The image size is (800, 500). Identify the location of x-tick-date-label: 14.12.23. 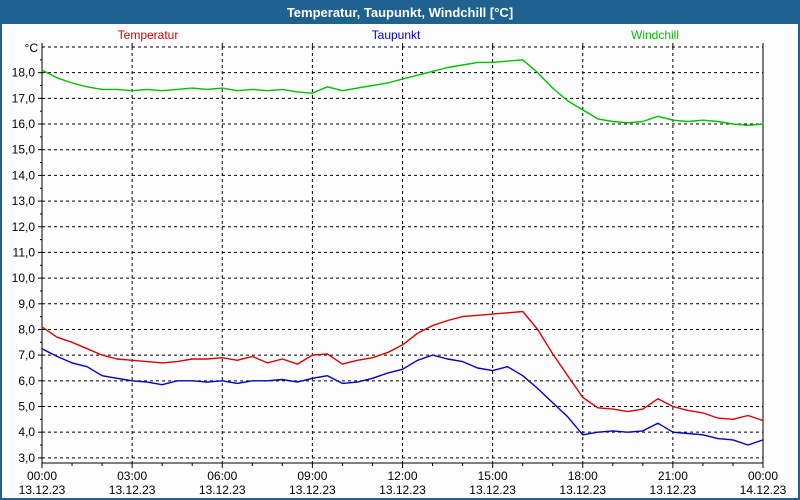
(763, 490).